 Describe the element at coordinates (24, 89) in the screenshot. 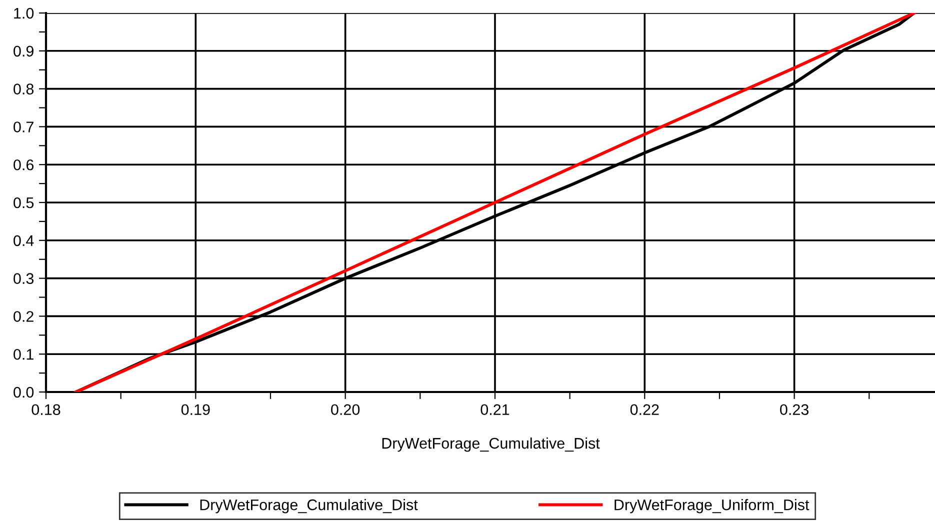

I see `y-tick-label: 0.8` at that location.